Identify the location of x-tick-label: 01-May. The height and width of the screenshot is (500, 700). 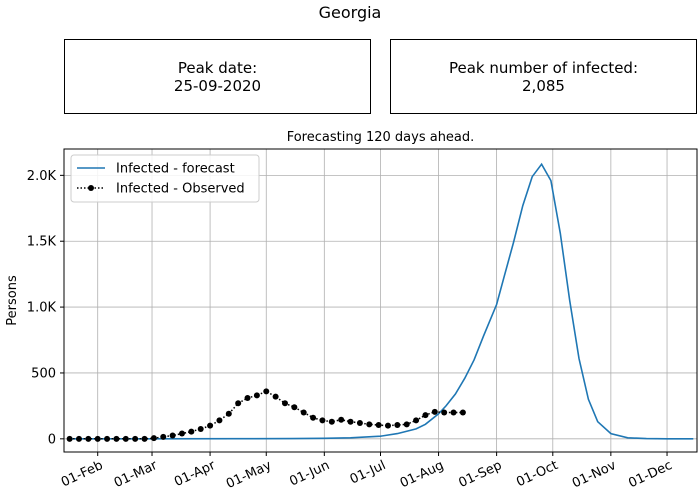
(249, 475).